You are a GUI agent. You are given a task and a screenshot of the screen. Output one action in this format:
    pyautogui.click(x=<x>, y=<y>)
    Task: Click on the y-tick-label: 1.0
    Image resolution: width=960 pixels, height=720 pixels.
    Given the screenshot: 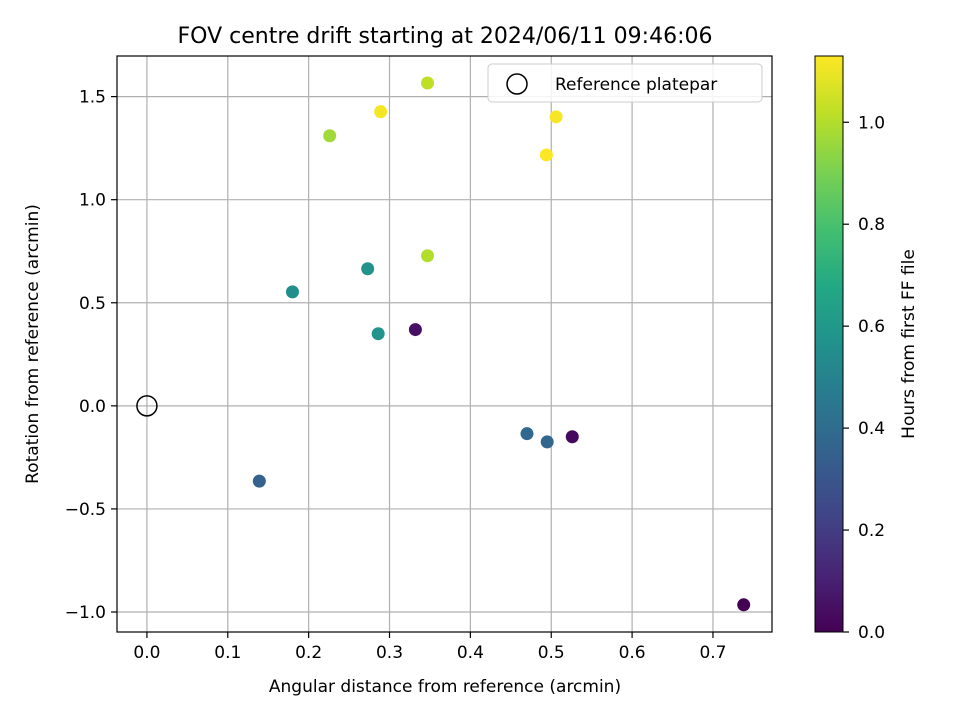 What is the action you would take?
    pyautogui.click(x=92, y=201)
    